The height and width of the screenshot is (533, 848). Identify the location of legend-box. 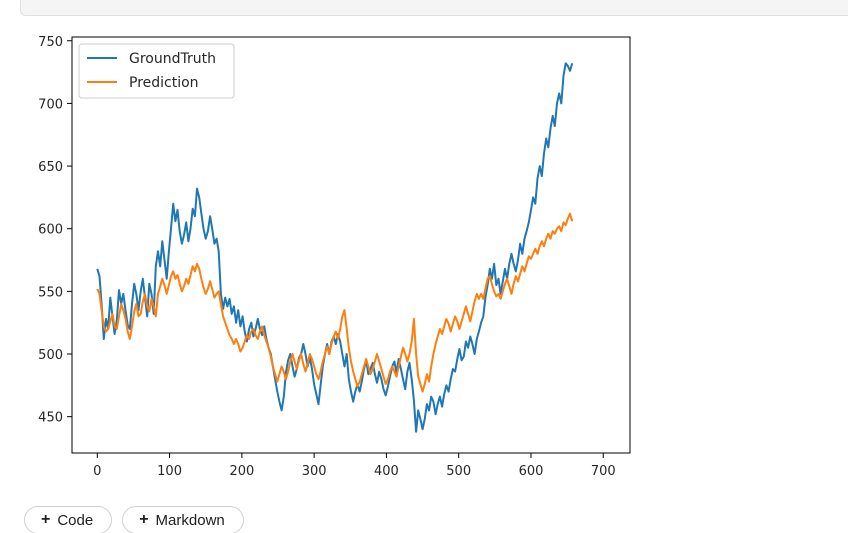
(156, 71).